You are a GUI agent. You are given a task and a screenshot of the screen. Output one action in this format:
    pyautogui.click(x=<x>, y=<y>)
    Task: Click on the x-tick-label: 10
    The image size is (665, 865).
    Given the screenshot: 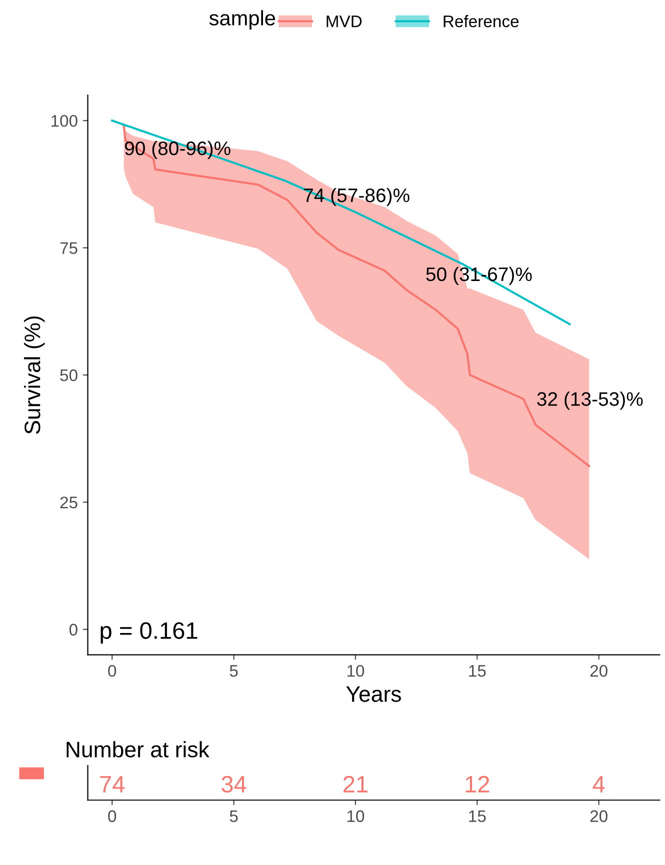 What is the action you would take?
    pyautogui.click(x=355, y=670)
    